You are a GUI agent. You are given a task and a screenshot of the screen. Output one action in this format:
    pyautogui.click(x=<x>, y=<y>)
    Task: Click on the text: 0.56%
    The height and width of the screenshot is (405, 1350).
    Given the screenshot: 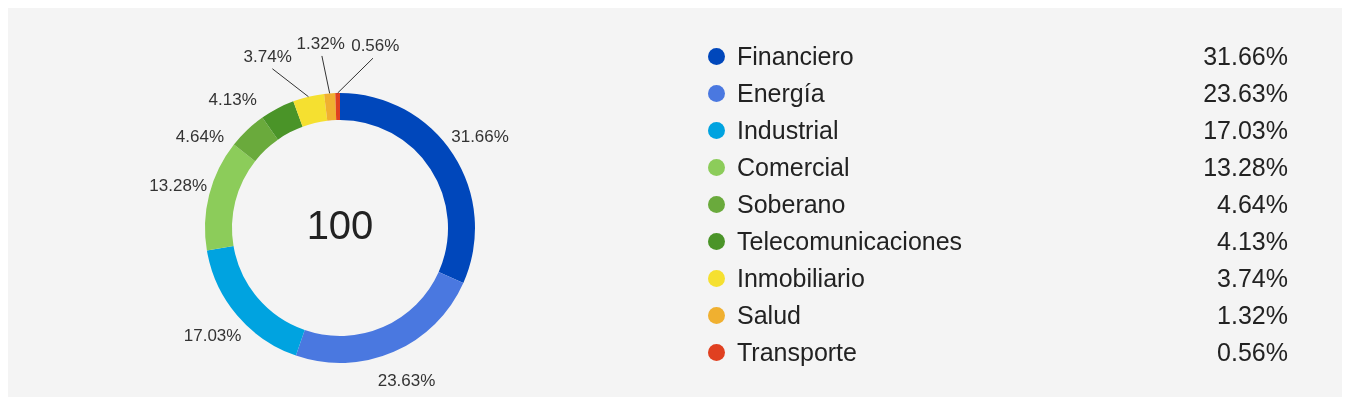 What is the action you would take?
    pyautogui.click(x=1252, y=352)
    